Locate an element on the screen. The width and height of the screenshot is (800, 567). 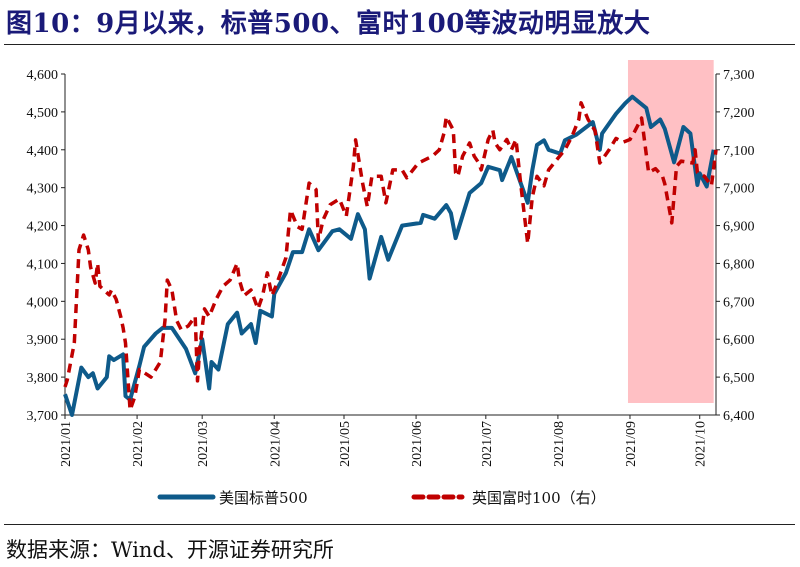
left-y-tick-label: 3,700 is located at coordinates (43, 416).